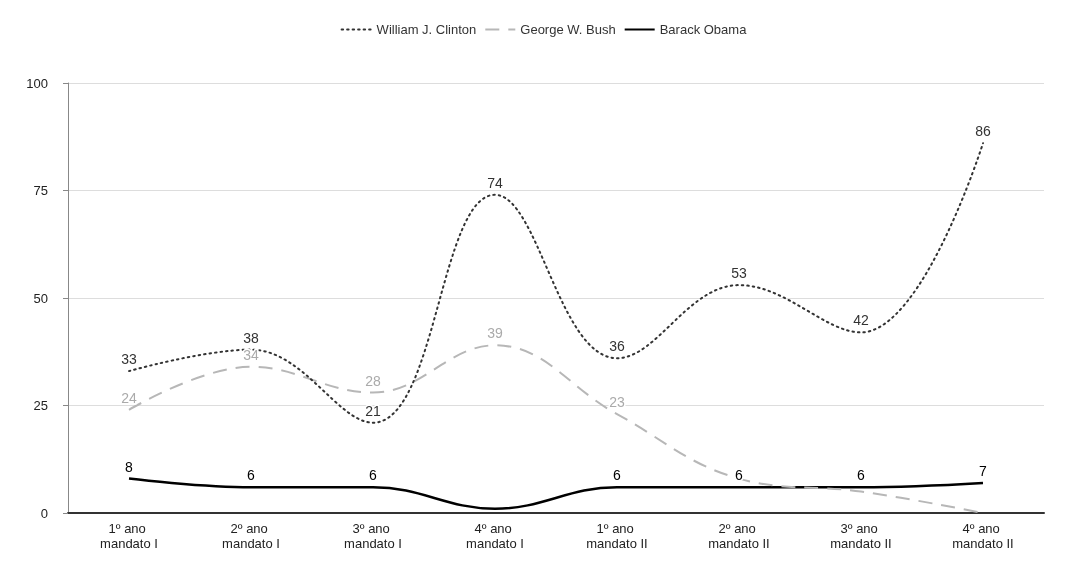 The width and height of the screenshot is (1087, 576). I want to click on y-tick-label: 50, so click(40, 298).